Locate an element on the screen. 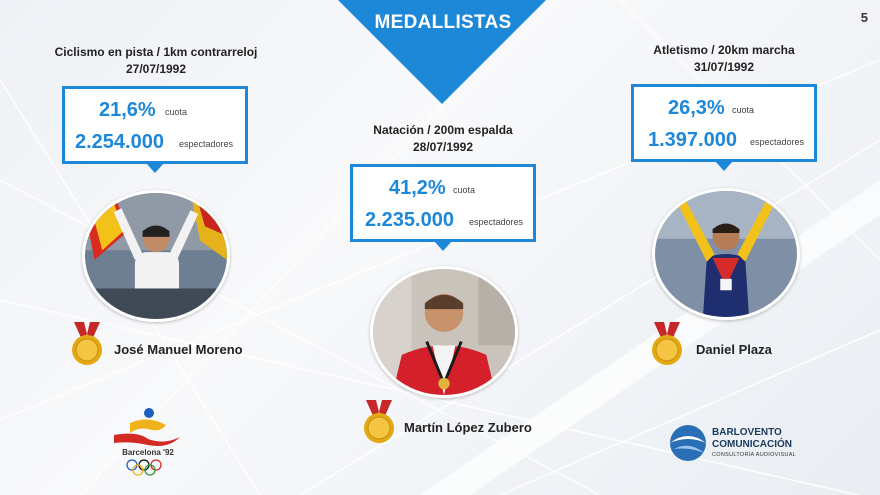 The height and width of the screenshot is (495, 880). barlovento-logo-name: BARLOVENTO COMUNICACIÓN is located at coordinates (752, 438).